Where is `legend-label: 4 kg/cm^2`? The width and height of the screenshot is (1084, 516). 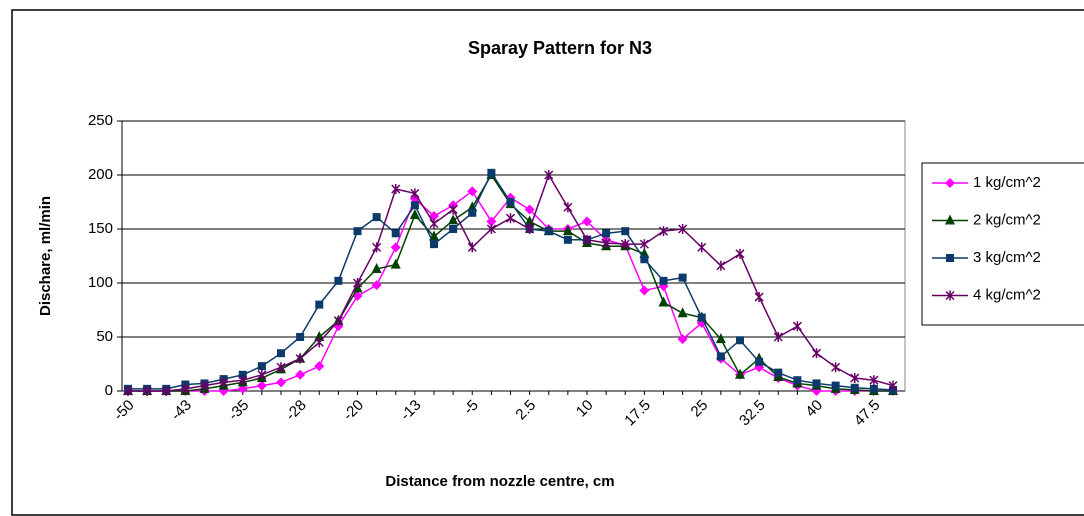
legend-label: 4 kg/cm^2 is located at coordinates (1007, 294).